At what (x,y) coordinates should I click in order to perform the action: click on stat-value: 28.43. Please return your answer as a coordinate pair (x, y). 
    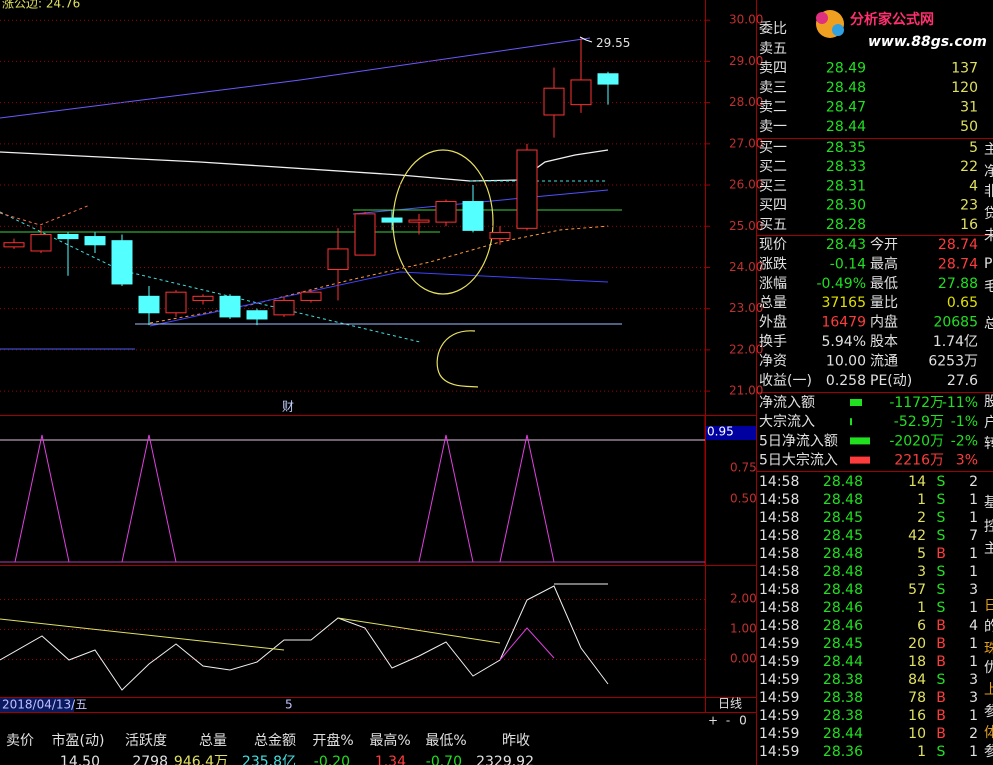
    Looking at the image, I should click on (846, 245).